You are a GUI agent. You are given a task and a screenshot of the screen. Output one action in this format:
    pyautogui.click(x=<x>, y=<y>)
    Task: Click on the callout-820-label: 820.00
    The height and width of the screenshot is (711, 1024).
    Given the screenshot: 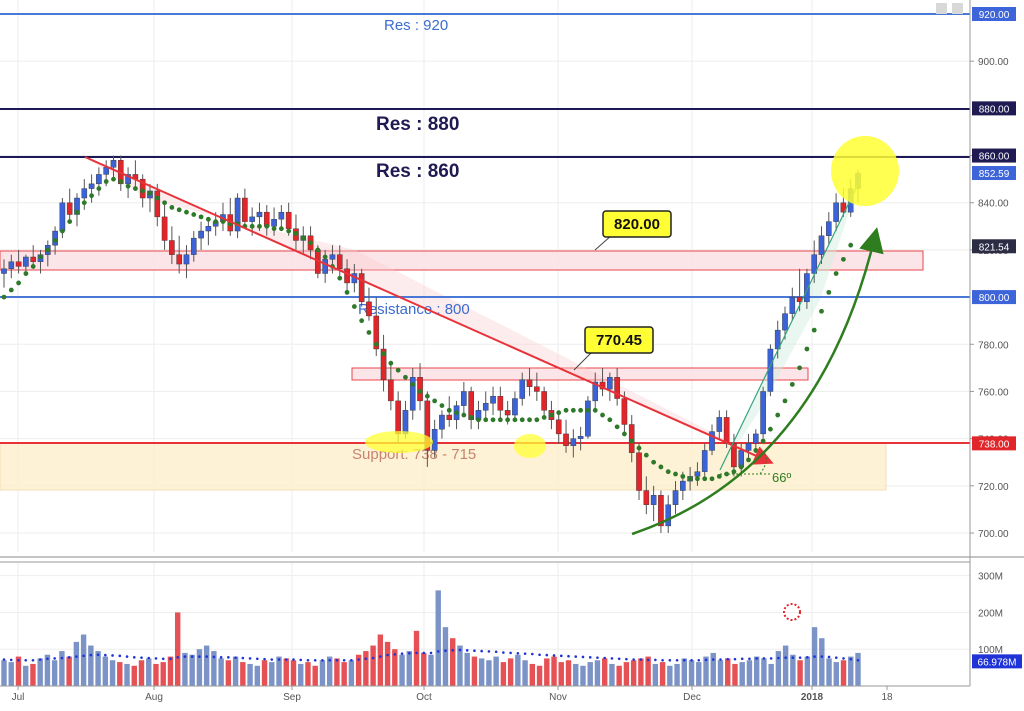 What is the action you would take?
    pyautogui.click(x=637, y=224)
    